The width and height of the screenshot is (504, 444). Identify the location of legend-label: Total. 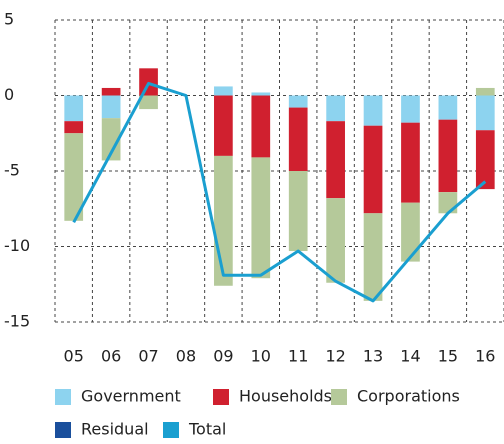
(207, 429).